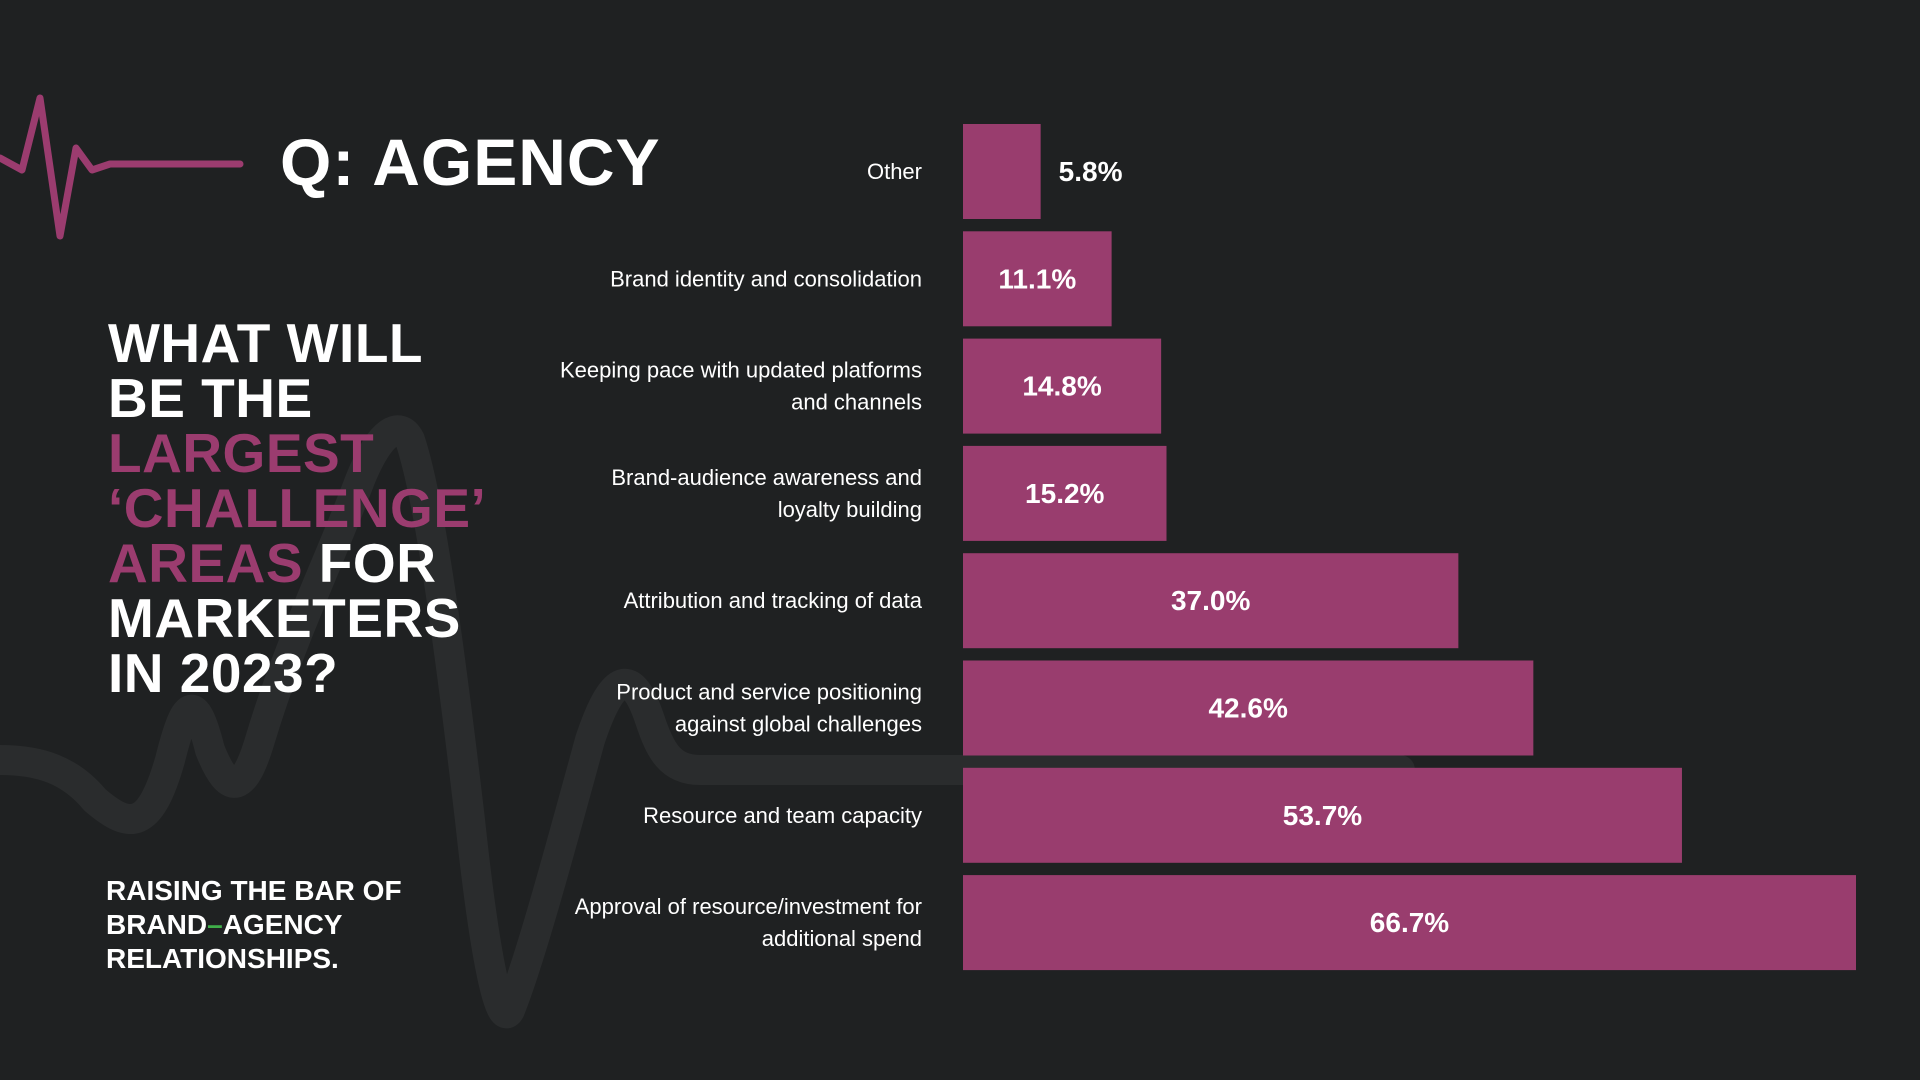  I want to click on data-label: 37.0%, so click(1210, 600).